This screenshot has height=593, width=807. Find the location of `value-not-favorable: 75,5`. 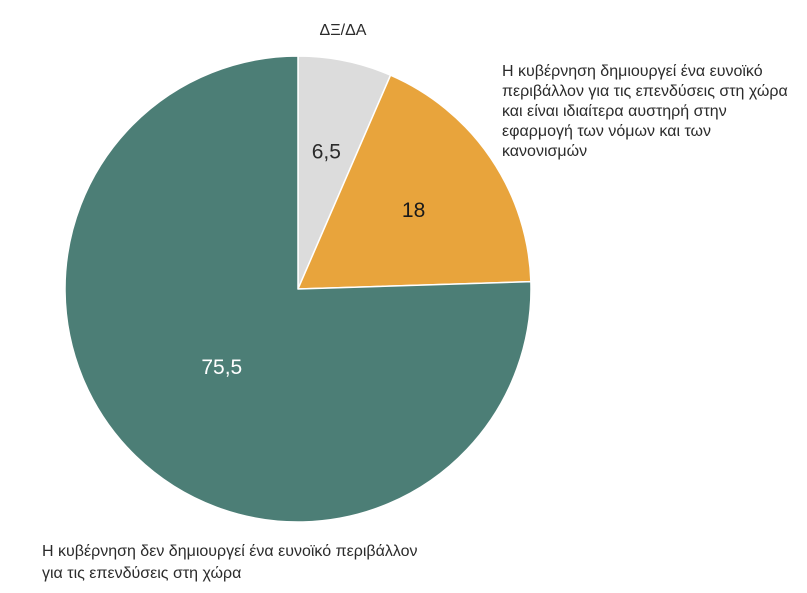

value-not-favorable: 75,5 is located at coordinates (221, 367).